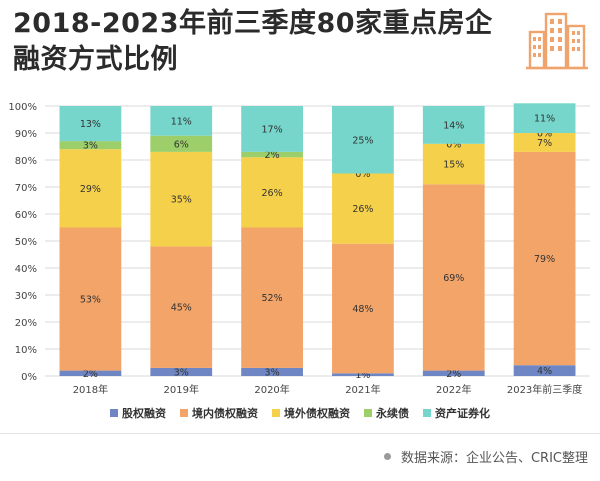 This screenshot has width=600, height=481. What do you see at coordinates (271, 389) in the screenshot?
I see `x-tick-label: 2020年` at bounding box center [271, 389].